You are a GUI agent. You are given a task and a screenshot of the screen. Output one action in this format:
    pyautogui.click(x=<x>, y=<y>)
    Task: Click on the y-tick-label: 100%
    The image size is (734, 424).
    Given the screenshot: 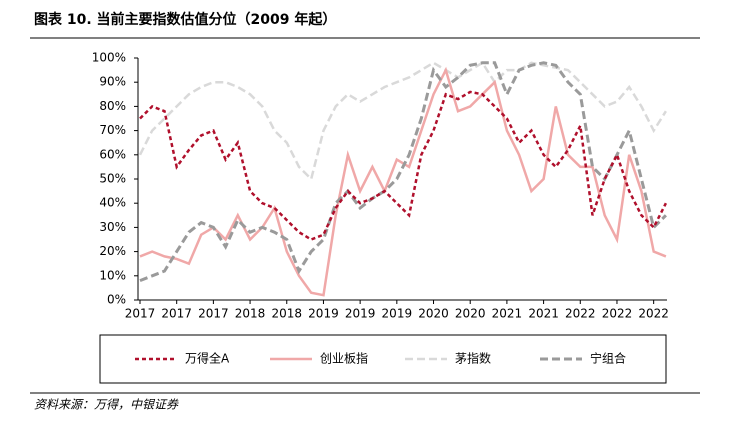 What is the action you would take?
    pyautogui.click(x=109, y=58)
    